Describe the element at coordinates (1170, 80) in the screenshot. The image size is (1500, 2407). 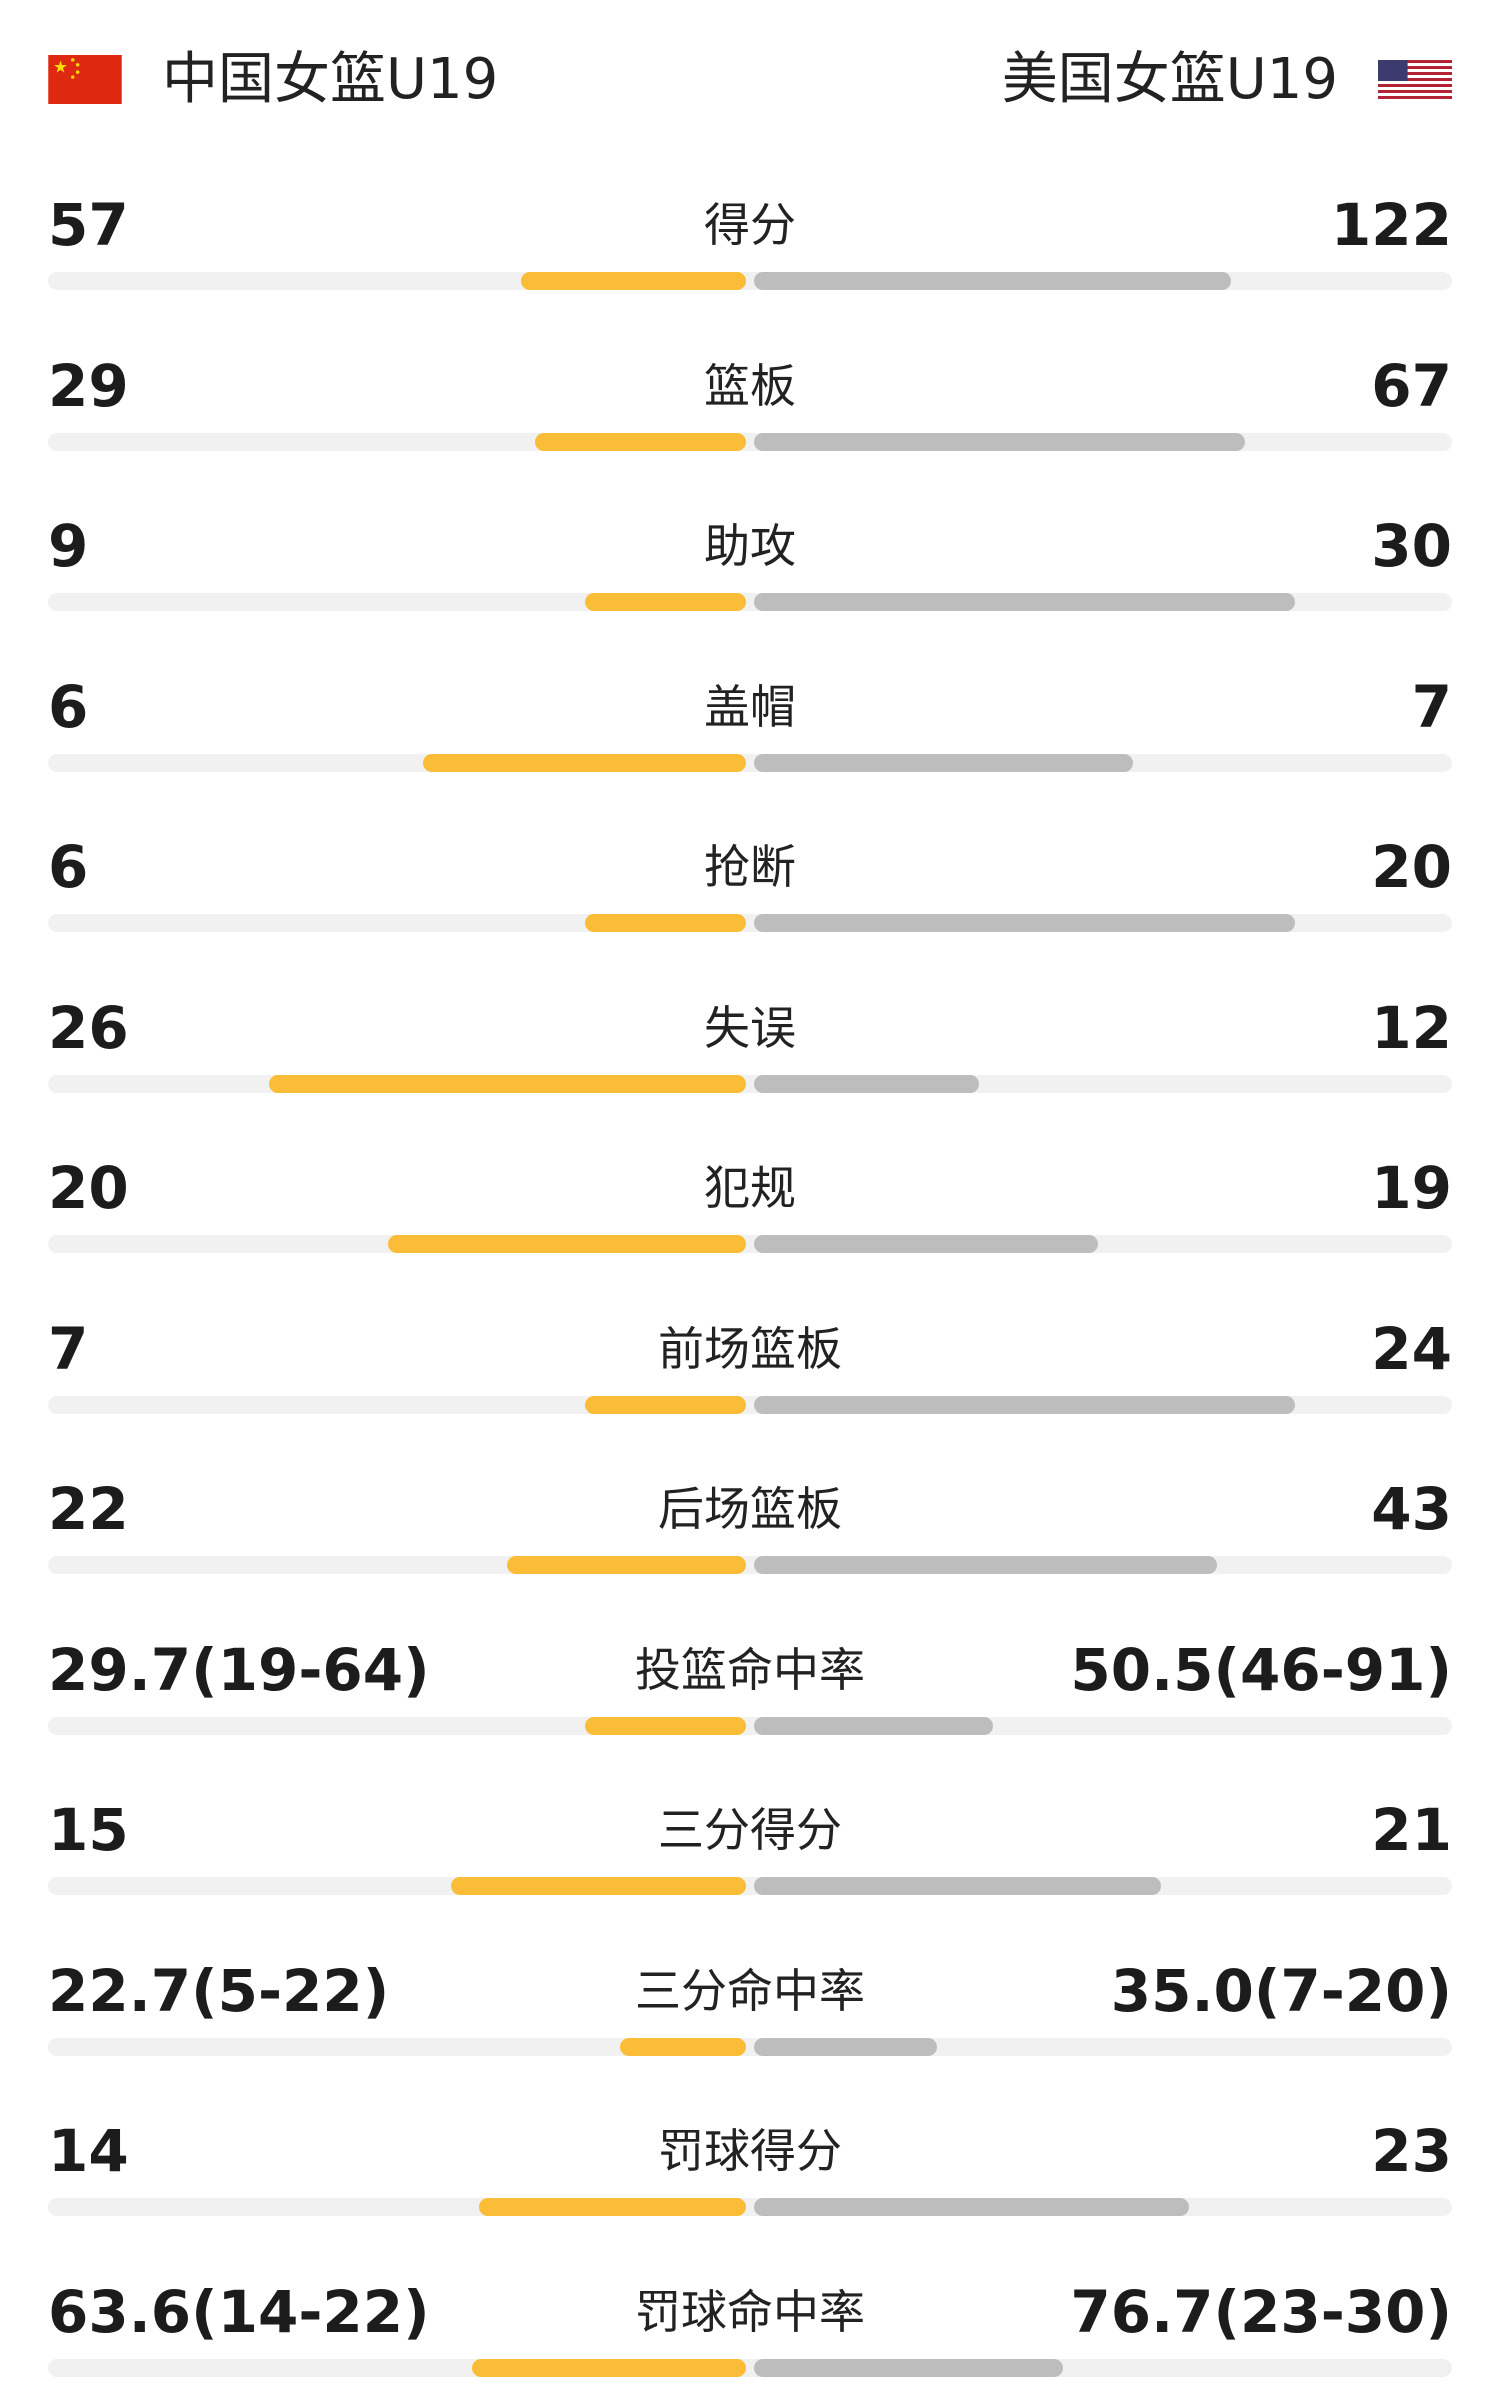
I see `away-team-name: 美国女篮U19` at that location.